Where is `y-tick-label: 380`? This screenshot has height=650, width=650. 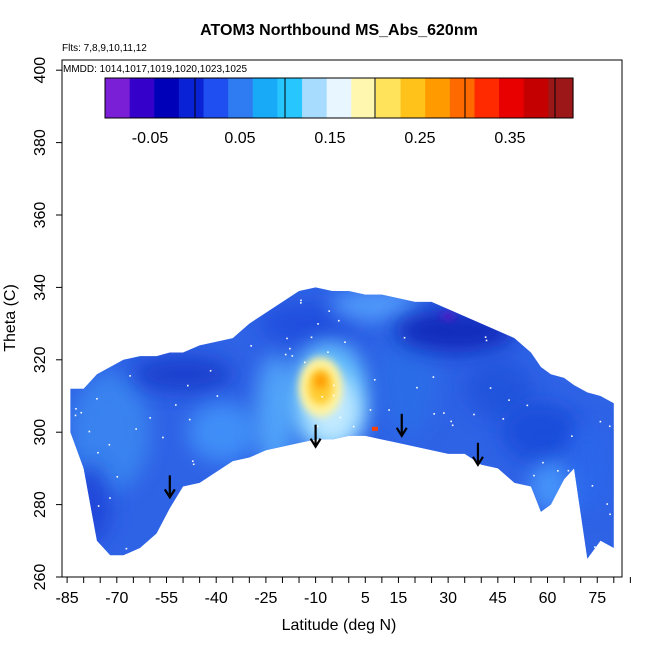
y-tick-label: 380 is located at coordinates (40, 142).